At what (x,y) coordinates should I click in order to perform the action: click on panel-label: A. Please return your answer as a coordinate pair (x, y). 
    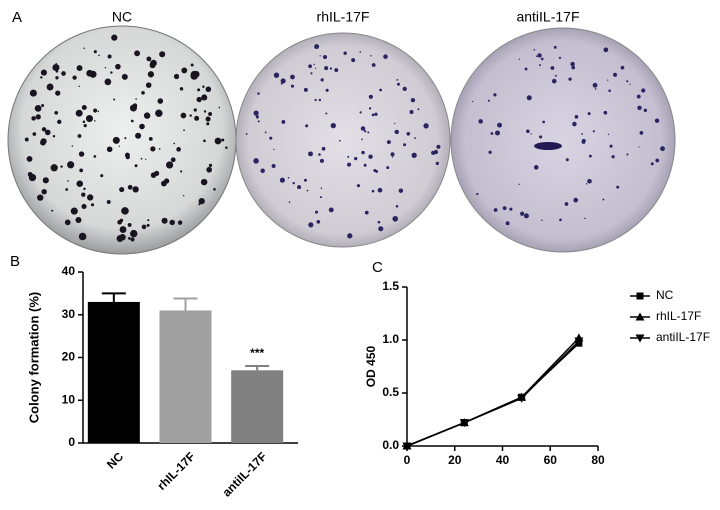
    Looking at the image, I should click on (17, 17).